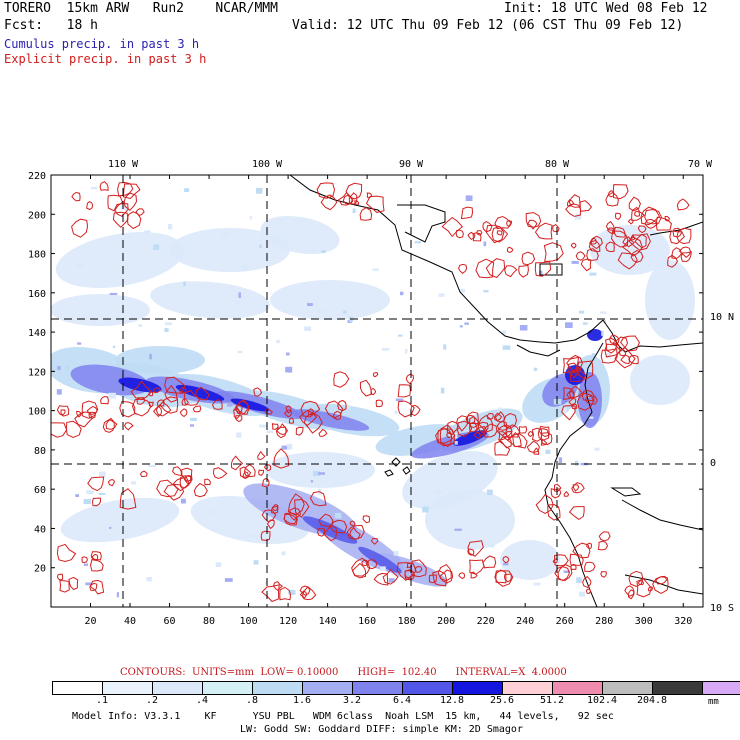  I want to click on y-tick-label: 160, so click(37, 294).